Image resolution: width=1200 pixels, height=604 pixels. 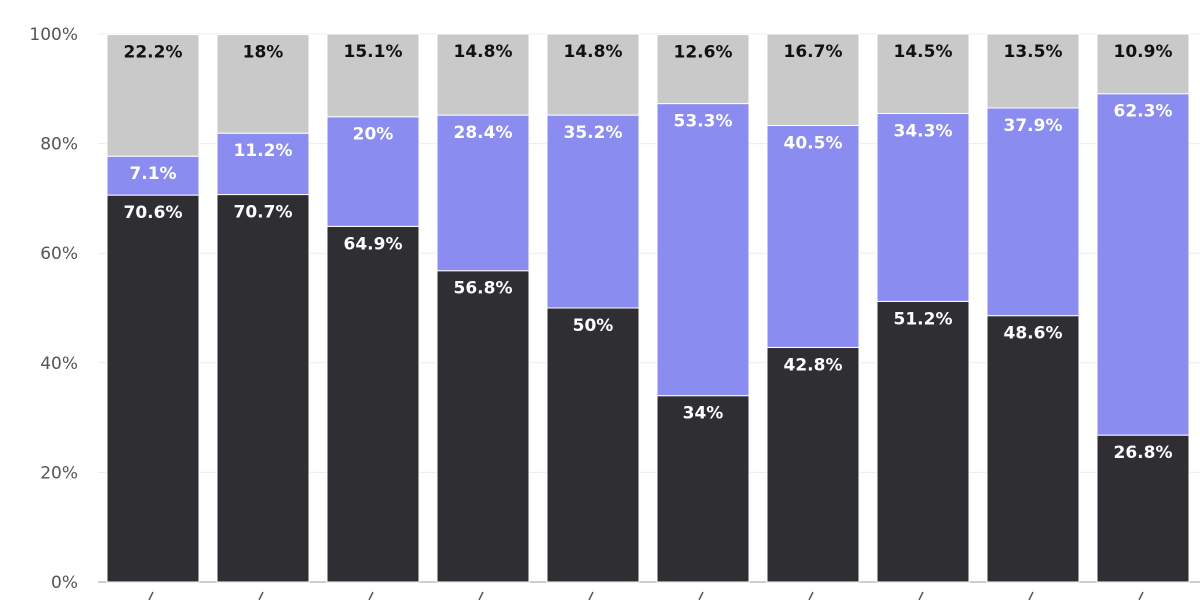 What do you see at coordinates (703, 122) in the screenshot?
I see `data-label: 53.3%` at bounding box center [703, 122].